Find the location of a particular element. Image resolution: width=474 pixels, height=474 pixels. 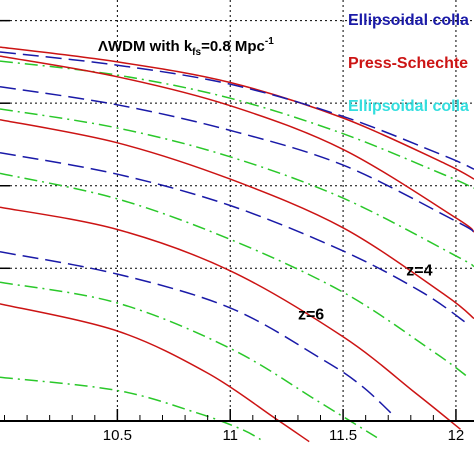

model-annotation-prefix: ΛWDM with k is located at coordinates (145, 46).